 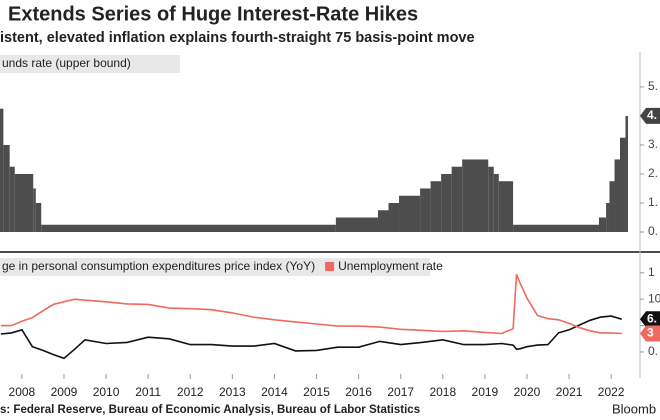 I want to click on x-tick-label: 2017, so click(x=400, y=392).